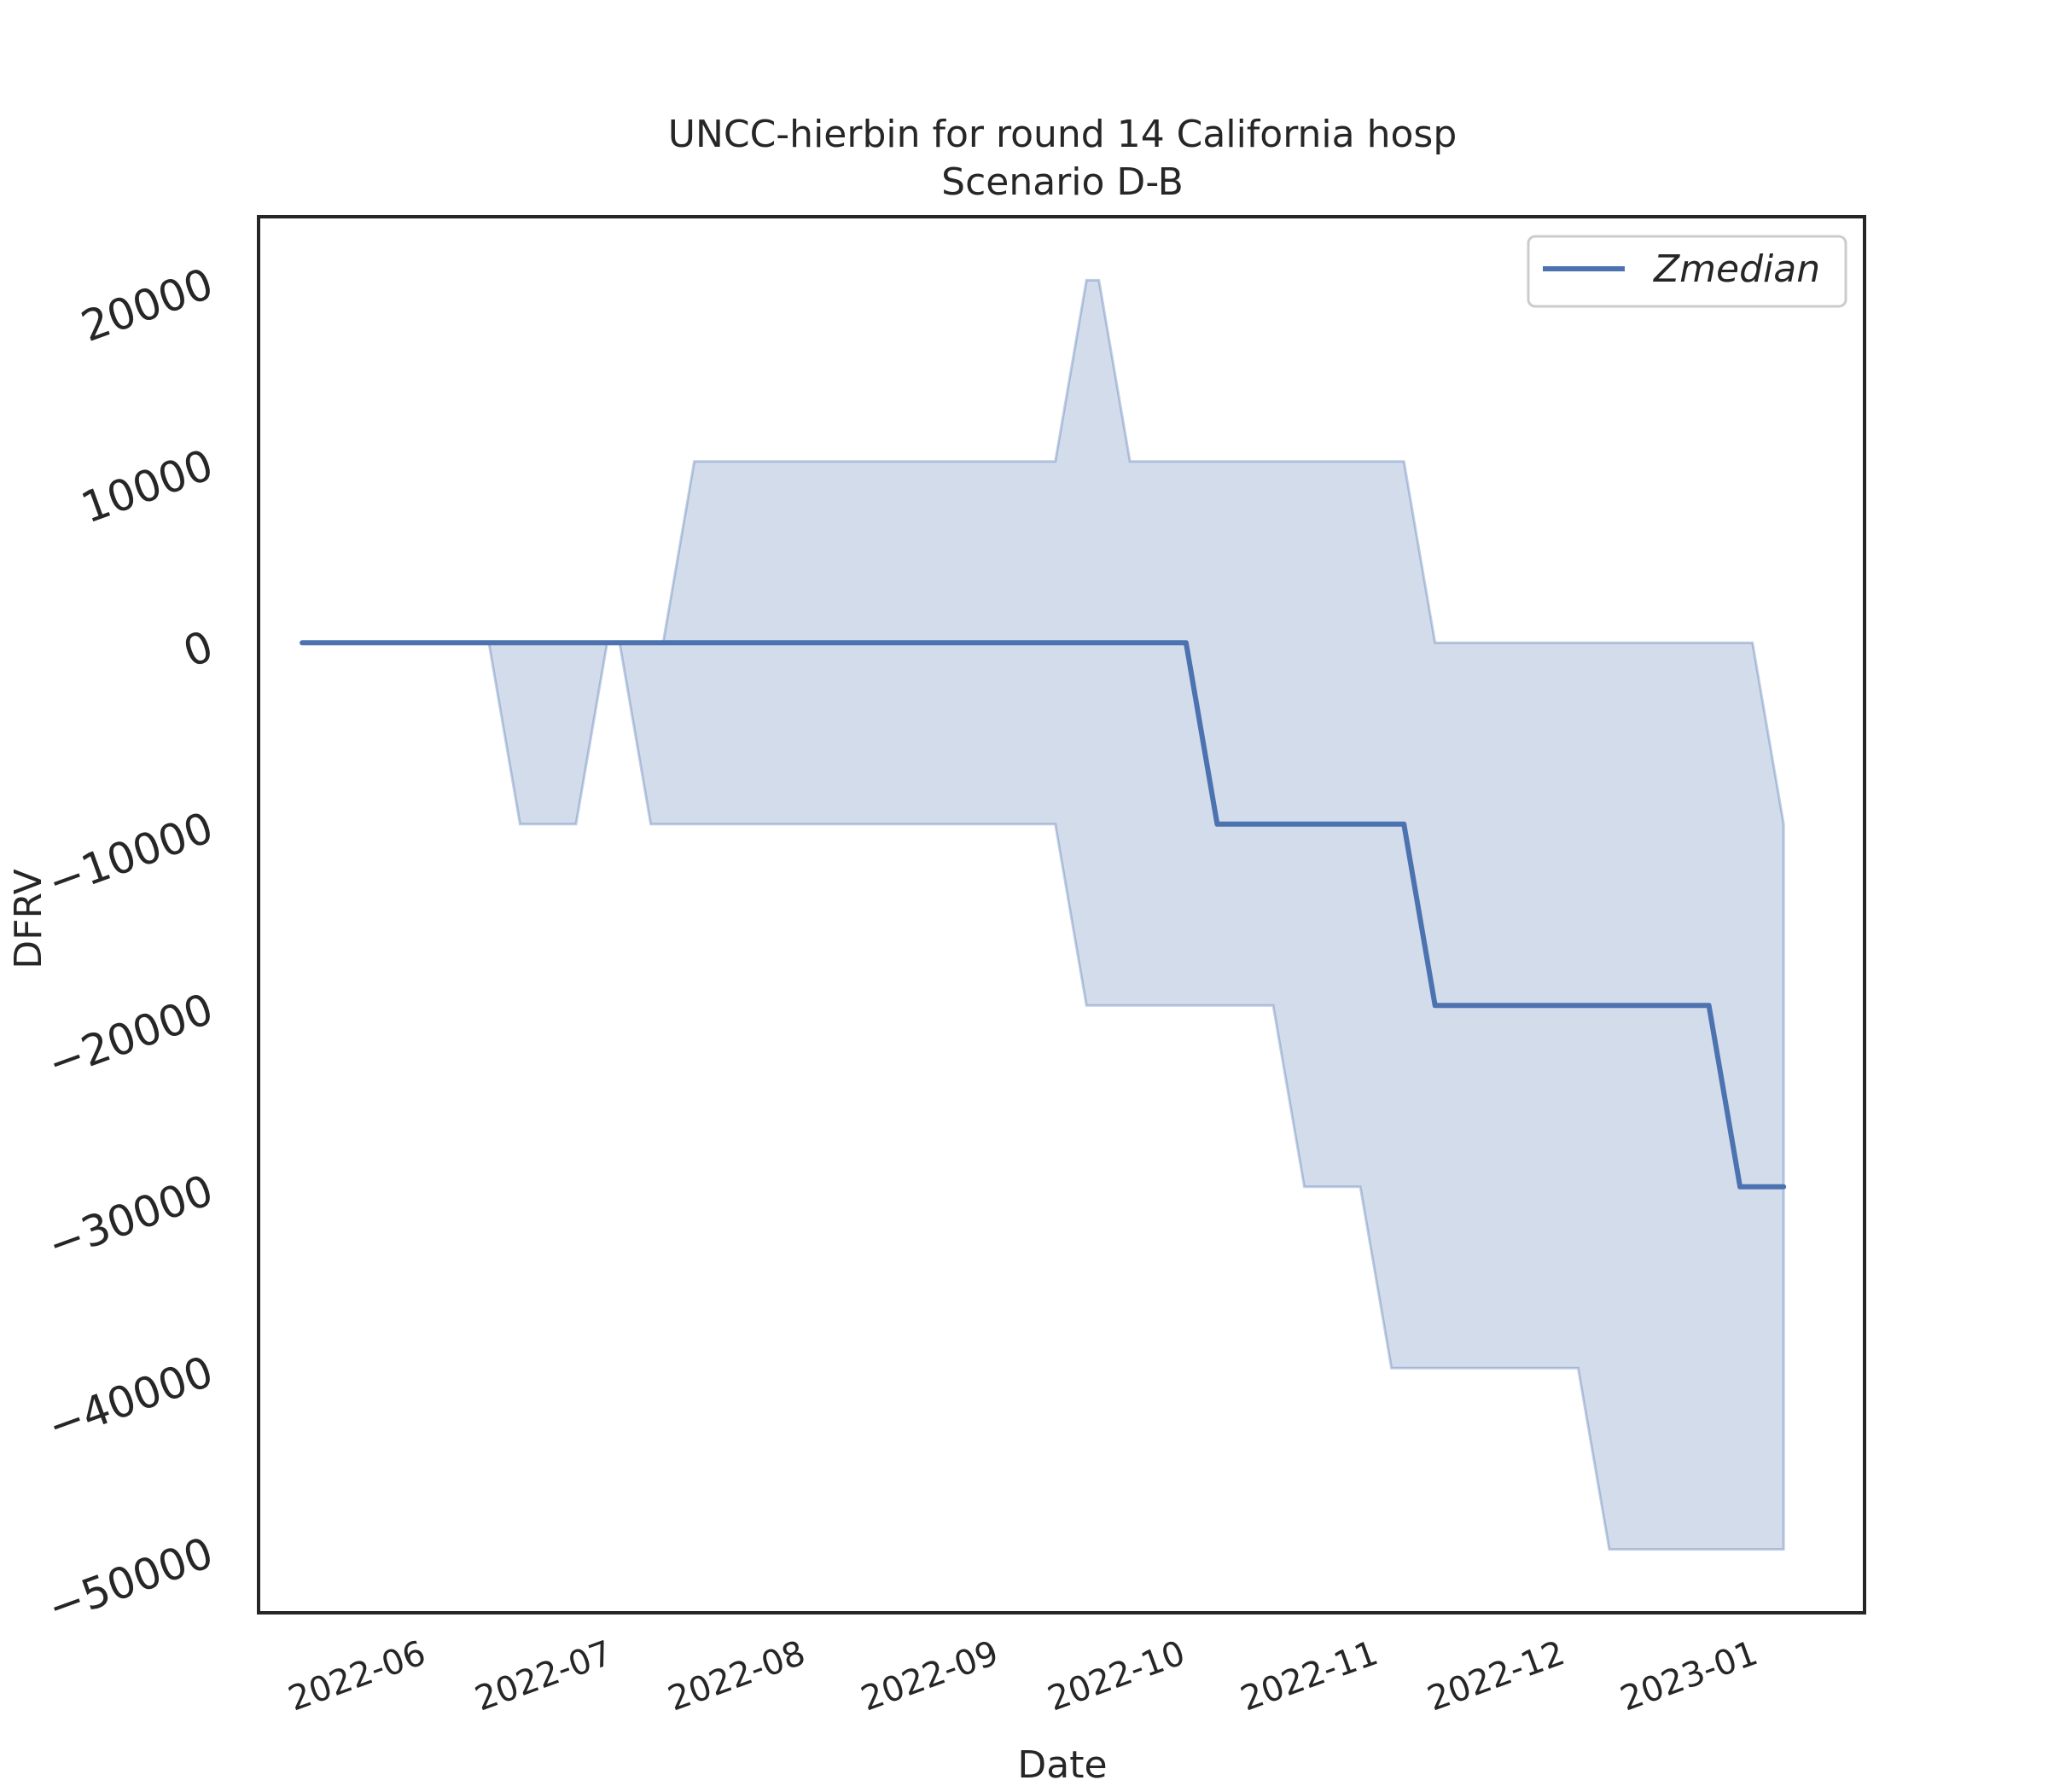 Image resolution: width=2048 pixels, height=1792 pixels. I want to click on chart-subtitle: Scenario D-B, so click(1062, 182).